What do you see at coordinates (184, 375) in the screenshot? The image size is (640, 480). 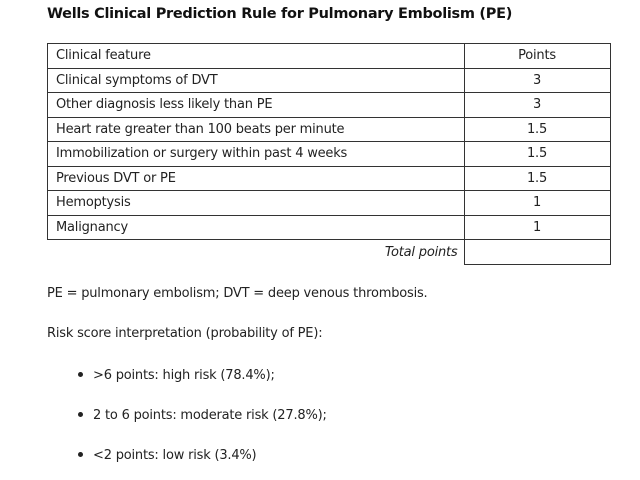 I see `risk-item-high: >6 points: high risk (78.4%);` at bounding box center [184, 375].